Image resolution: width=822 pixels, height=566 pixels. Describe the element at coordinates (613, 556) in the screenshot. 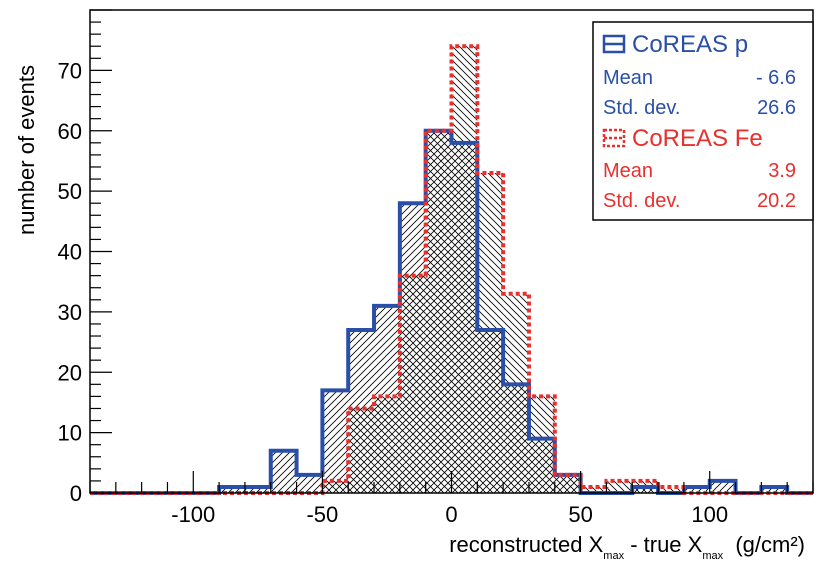

I see `x-label-sub-1: max` at that location.